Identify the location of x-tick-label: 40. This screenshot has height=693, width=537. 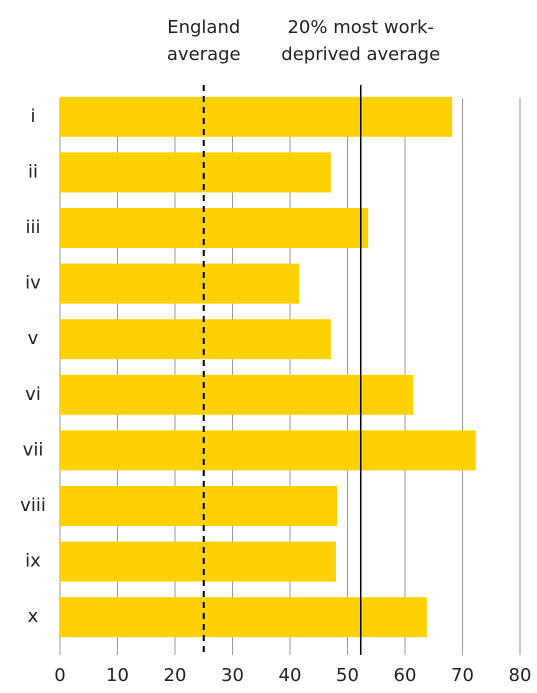
(290, 675).